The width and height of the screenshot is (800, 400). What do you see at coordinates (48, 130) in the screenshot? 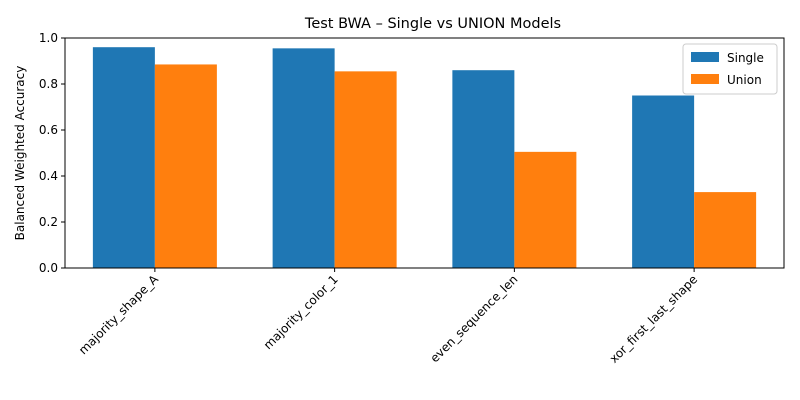
I see `y-tick-label: 0.6` at bounding box center [48, 130].